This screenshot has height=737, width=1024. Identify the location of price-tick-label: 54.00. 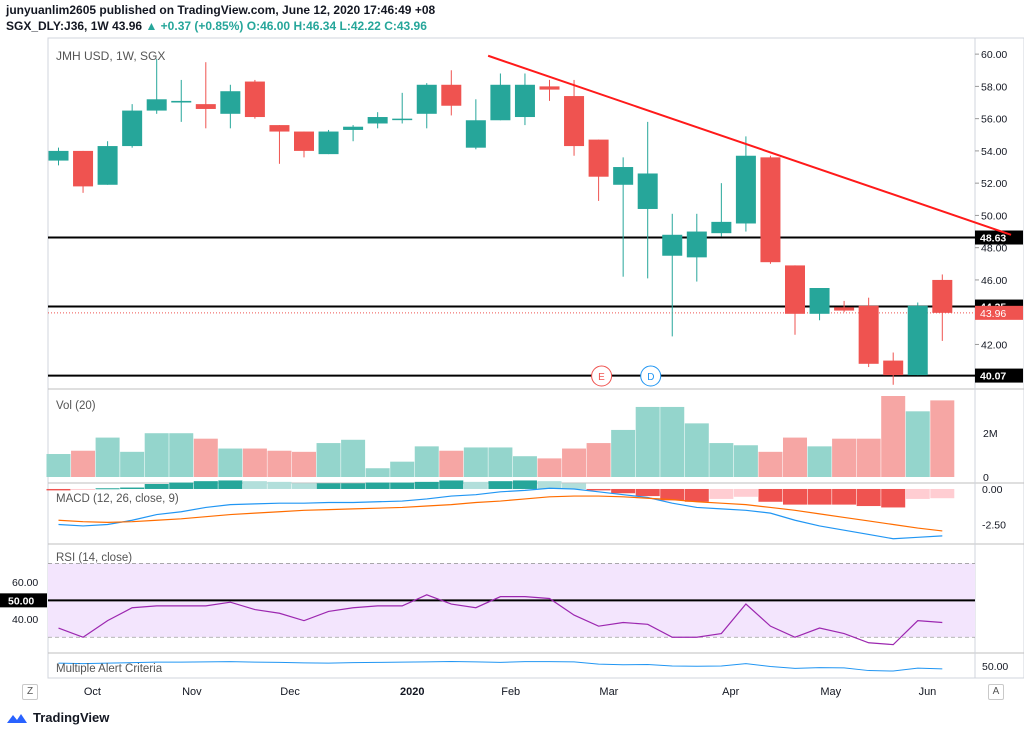
(994, 152).